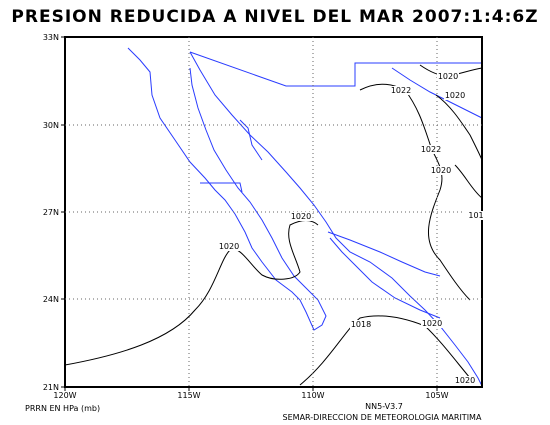 The width and height of the screenshot is (550, 425). I want to click on contour-label: 1018, so click(361, 324).